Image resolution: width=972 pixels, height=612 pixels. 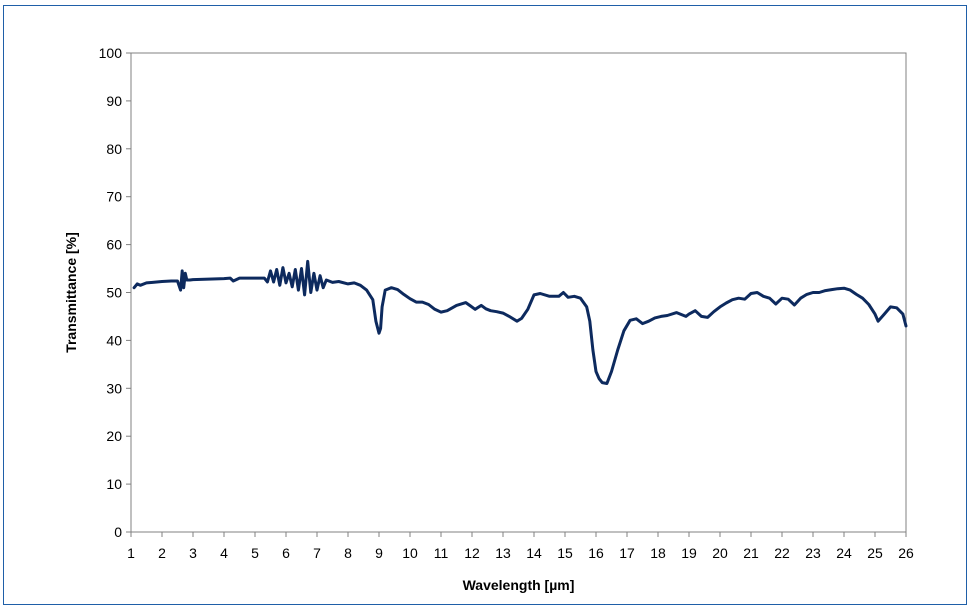 I want to click on y-tick-label: 90, so click(x=114, y=101).